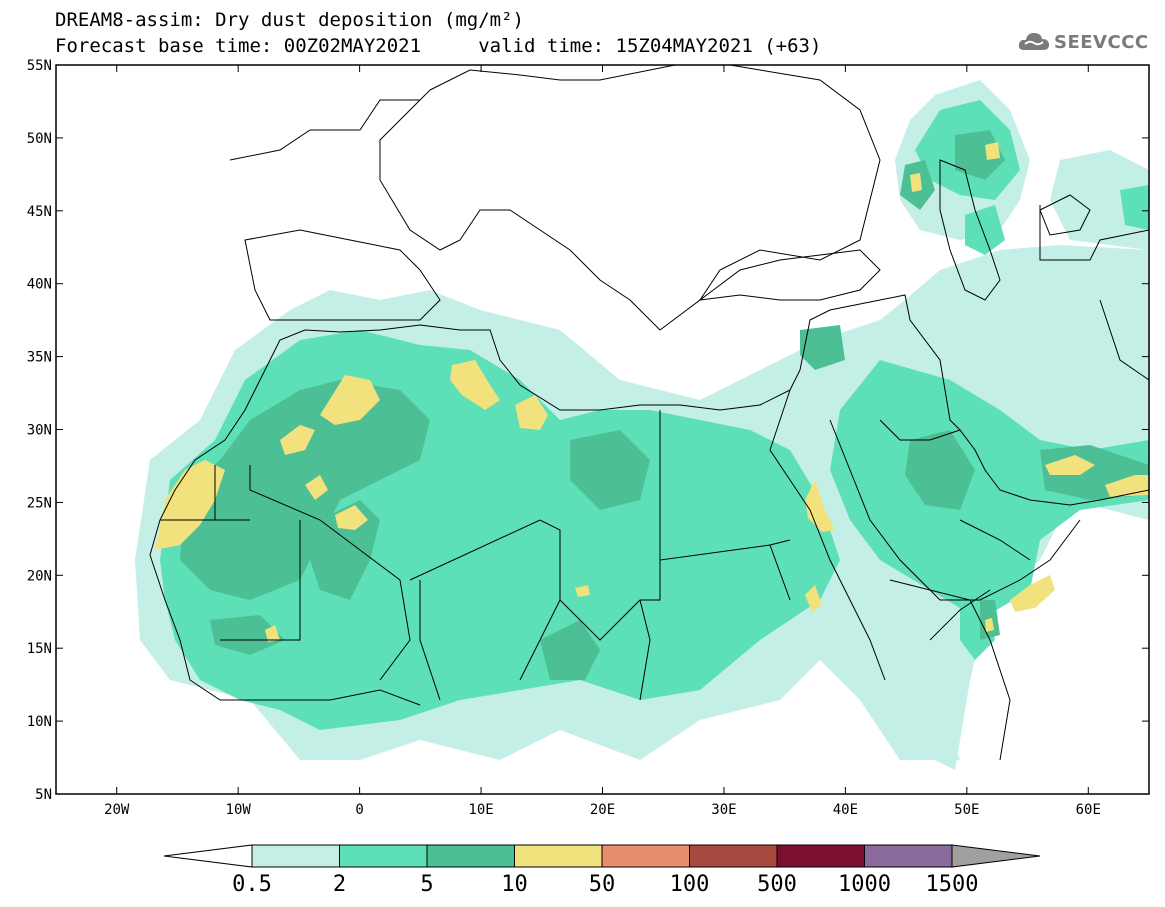  I want to click on lat-tick-label: 25N, so click(39, 503).